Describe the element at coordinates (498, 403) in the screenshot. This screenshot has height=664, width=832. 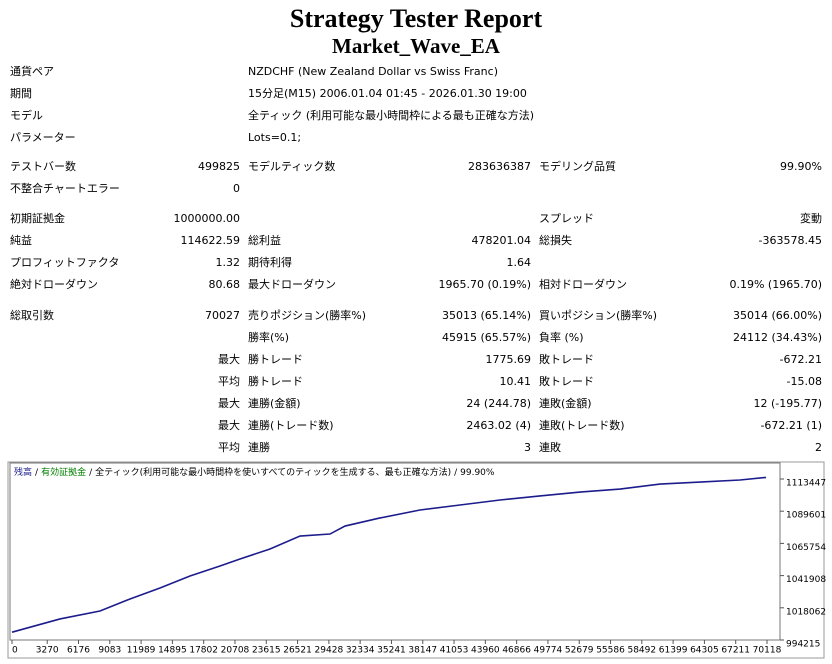
I see `stat-value: 24 (244.78)` at that location.